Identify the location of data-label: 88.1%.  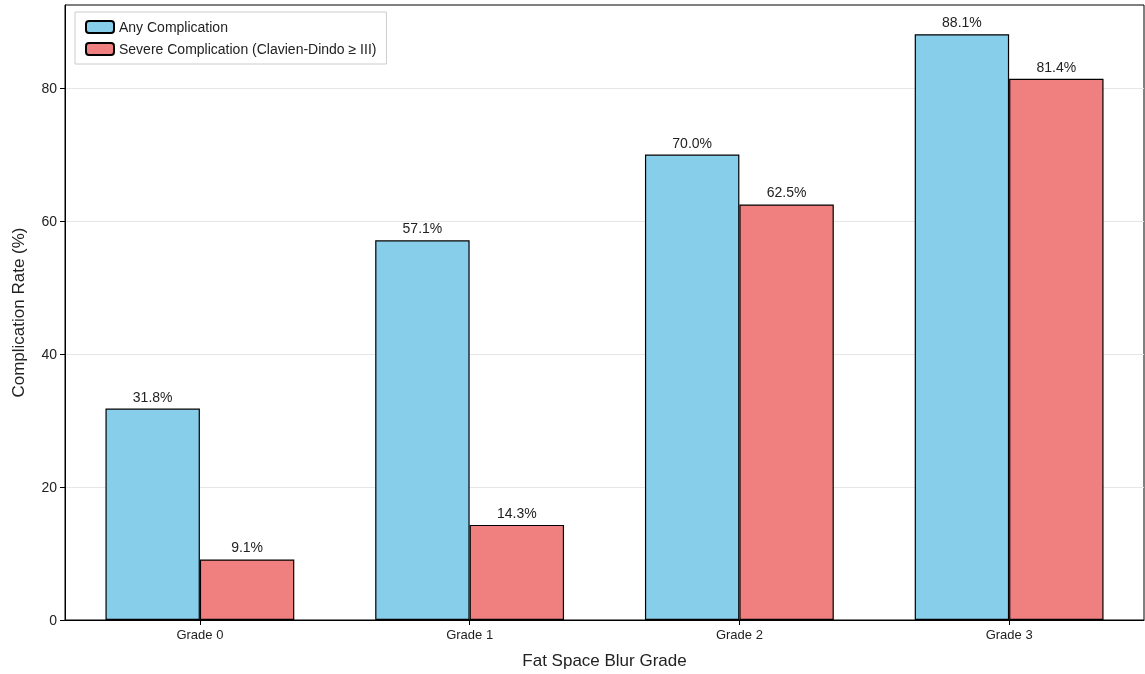
(962, 22).